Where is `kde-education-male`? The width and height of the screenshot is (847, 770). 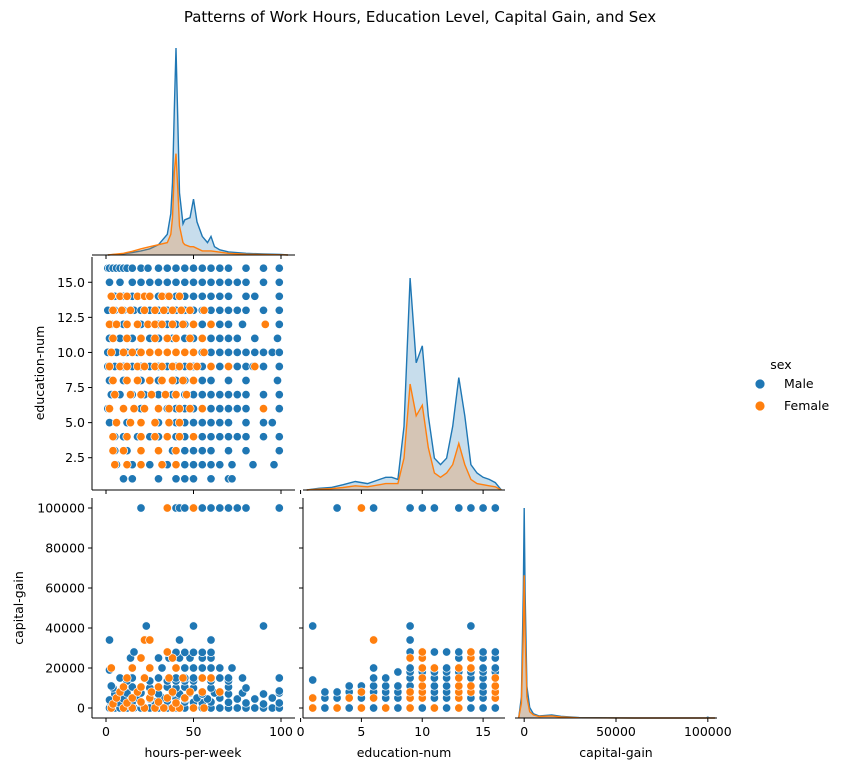
kde-education-male is located at coordinates (404, 384).